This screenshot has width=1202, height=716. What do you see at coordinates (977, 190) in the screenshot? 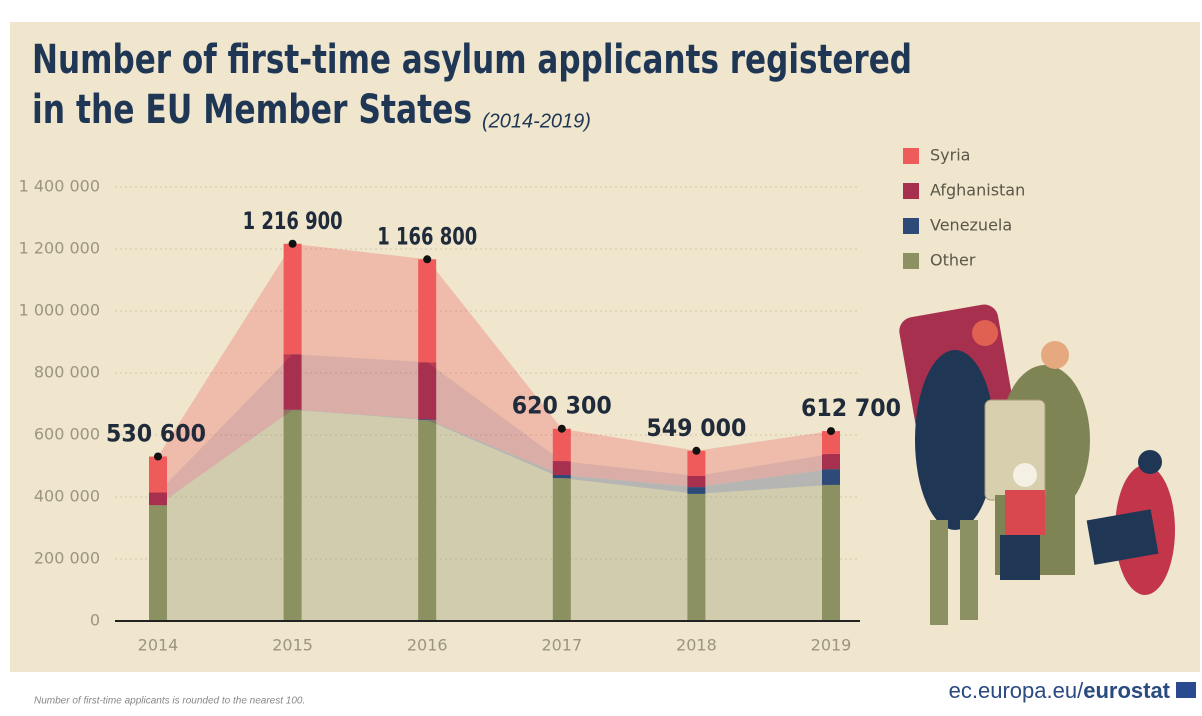
I see `legend-label: Afghanistan` at bounding box center [977, 190].